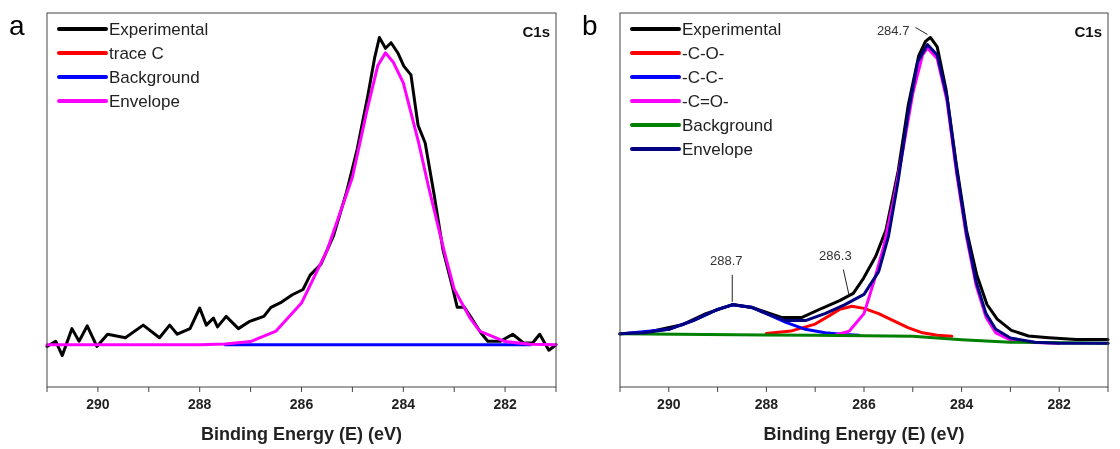  I want to click on annotation: 286.3, so click(835, 255).